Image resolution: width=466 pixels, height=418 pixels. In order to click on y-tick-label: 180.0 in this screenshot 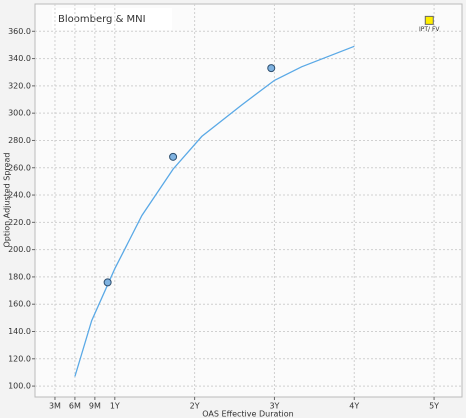, I will do `click(19, 276)`.